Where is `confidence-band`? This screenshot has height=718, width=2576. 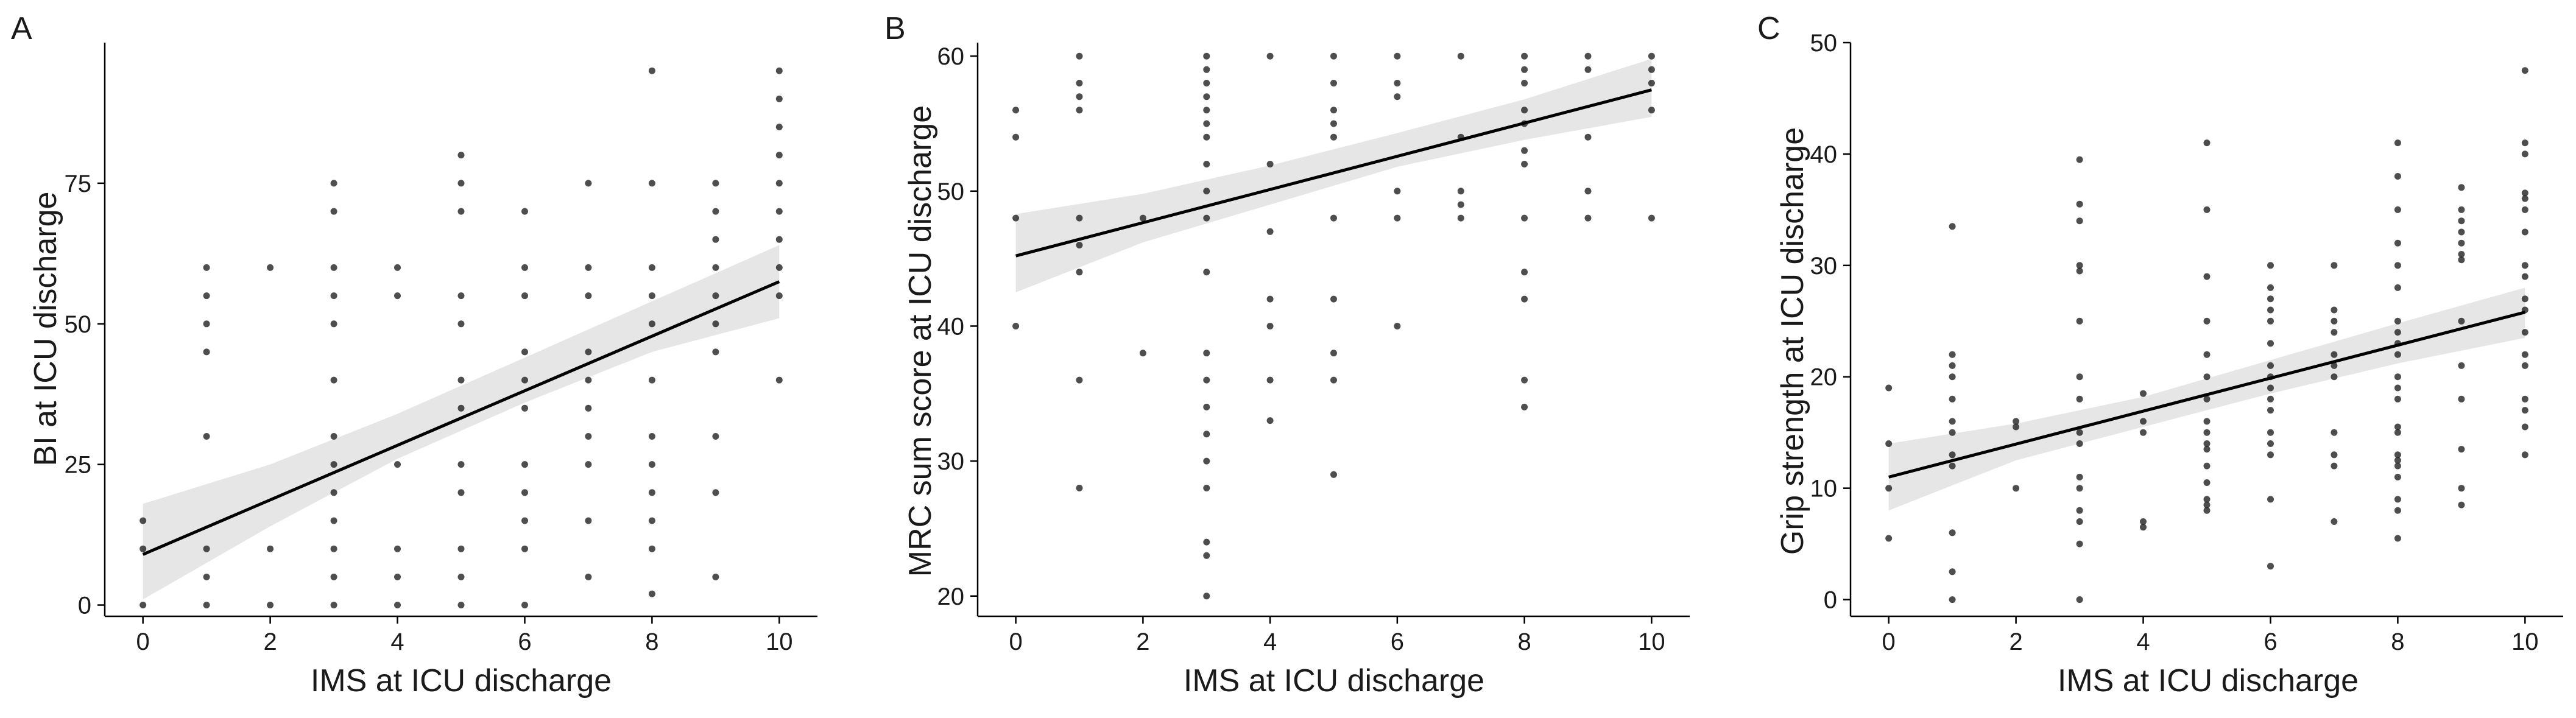 confidence-band is located at coordinates (461, 423).